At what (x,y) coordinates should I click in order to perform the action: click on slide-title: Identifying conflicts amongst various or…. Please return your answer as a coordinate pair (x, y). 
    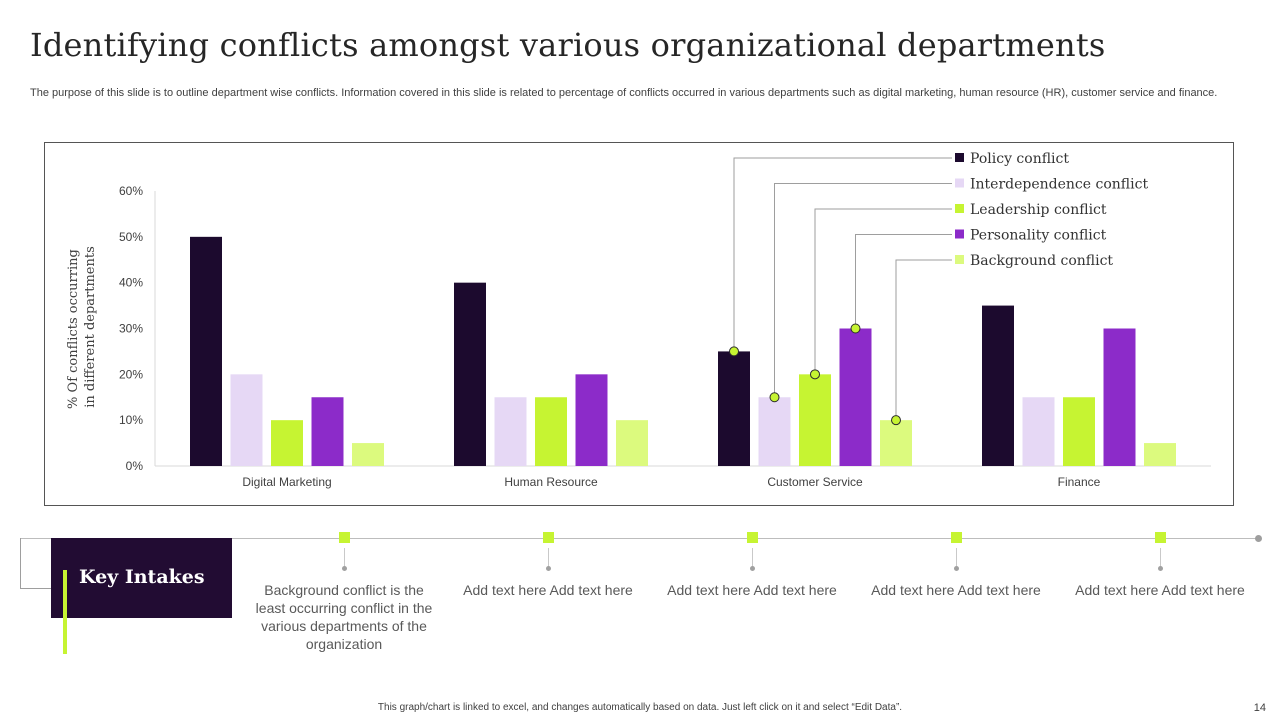
    Looking at the image, I should click on (568, 45).